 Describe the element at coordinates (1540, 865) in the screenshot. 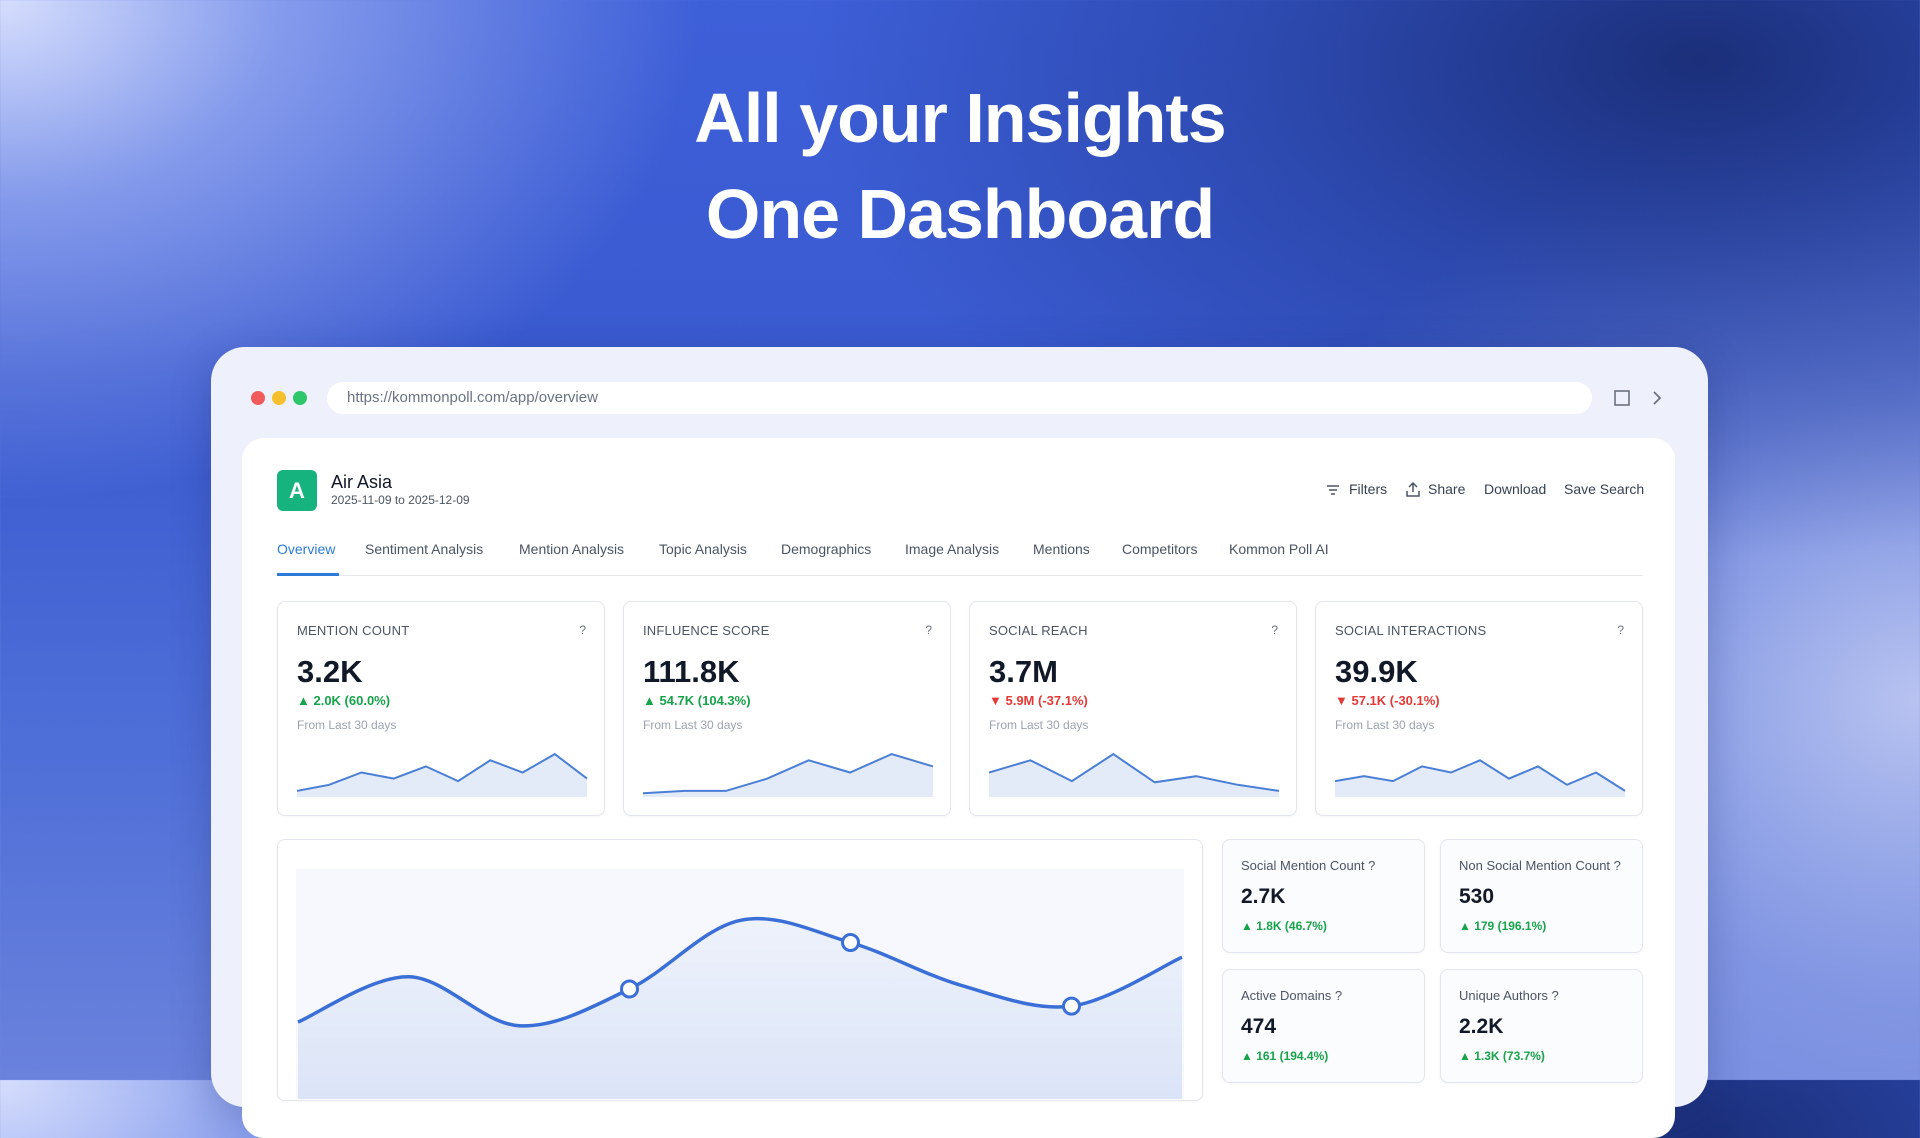

I see `stat-label: Non Social Mention Count ?` at that location.